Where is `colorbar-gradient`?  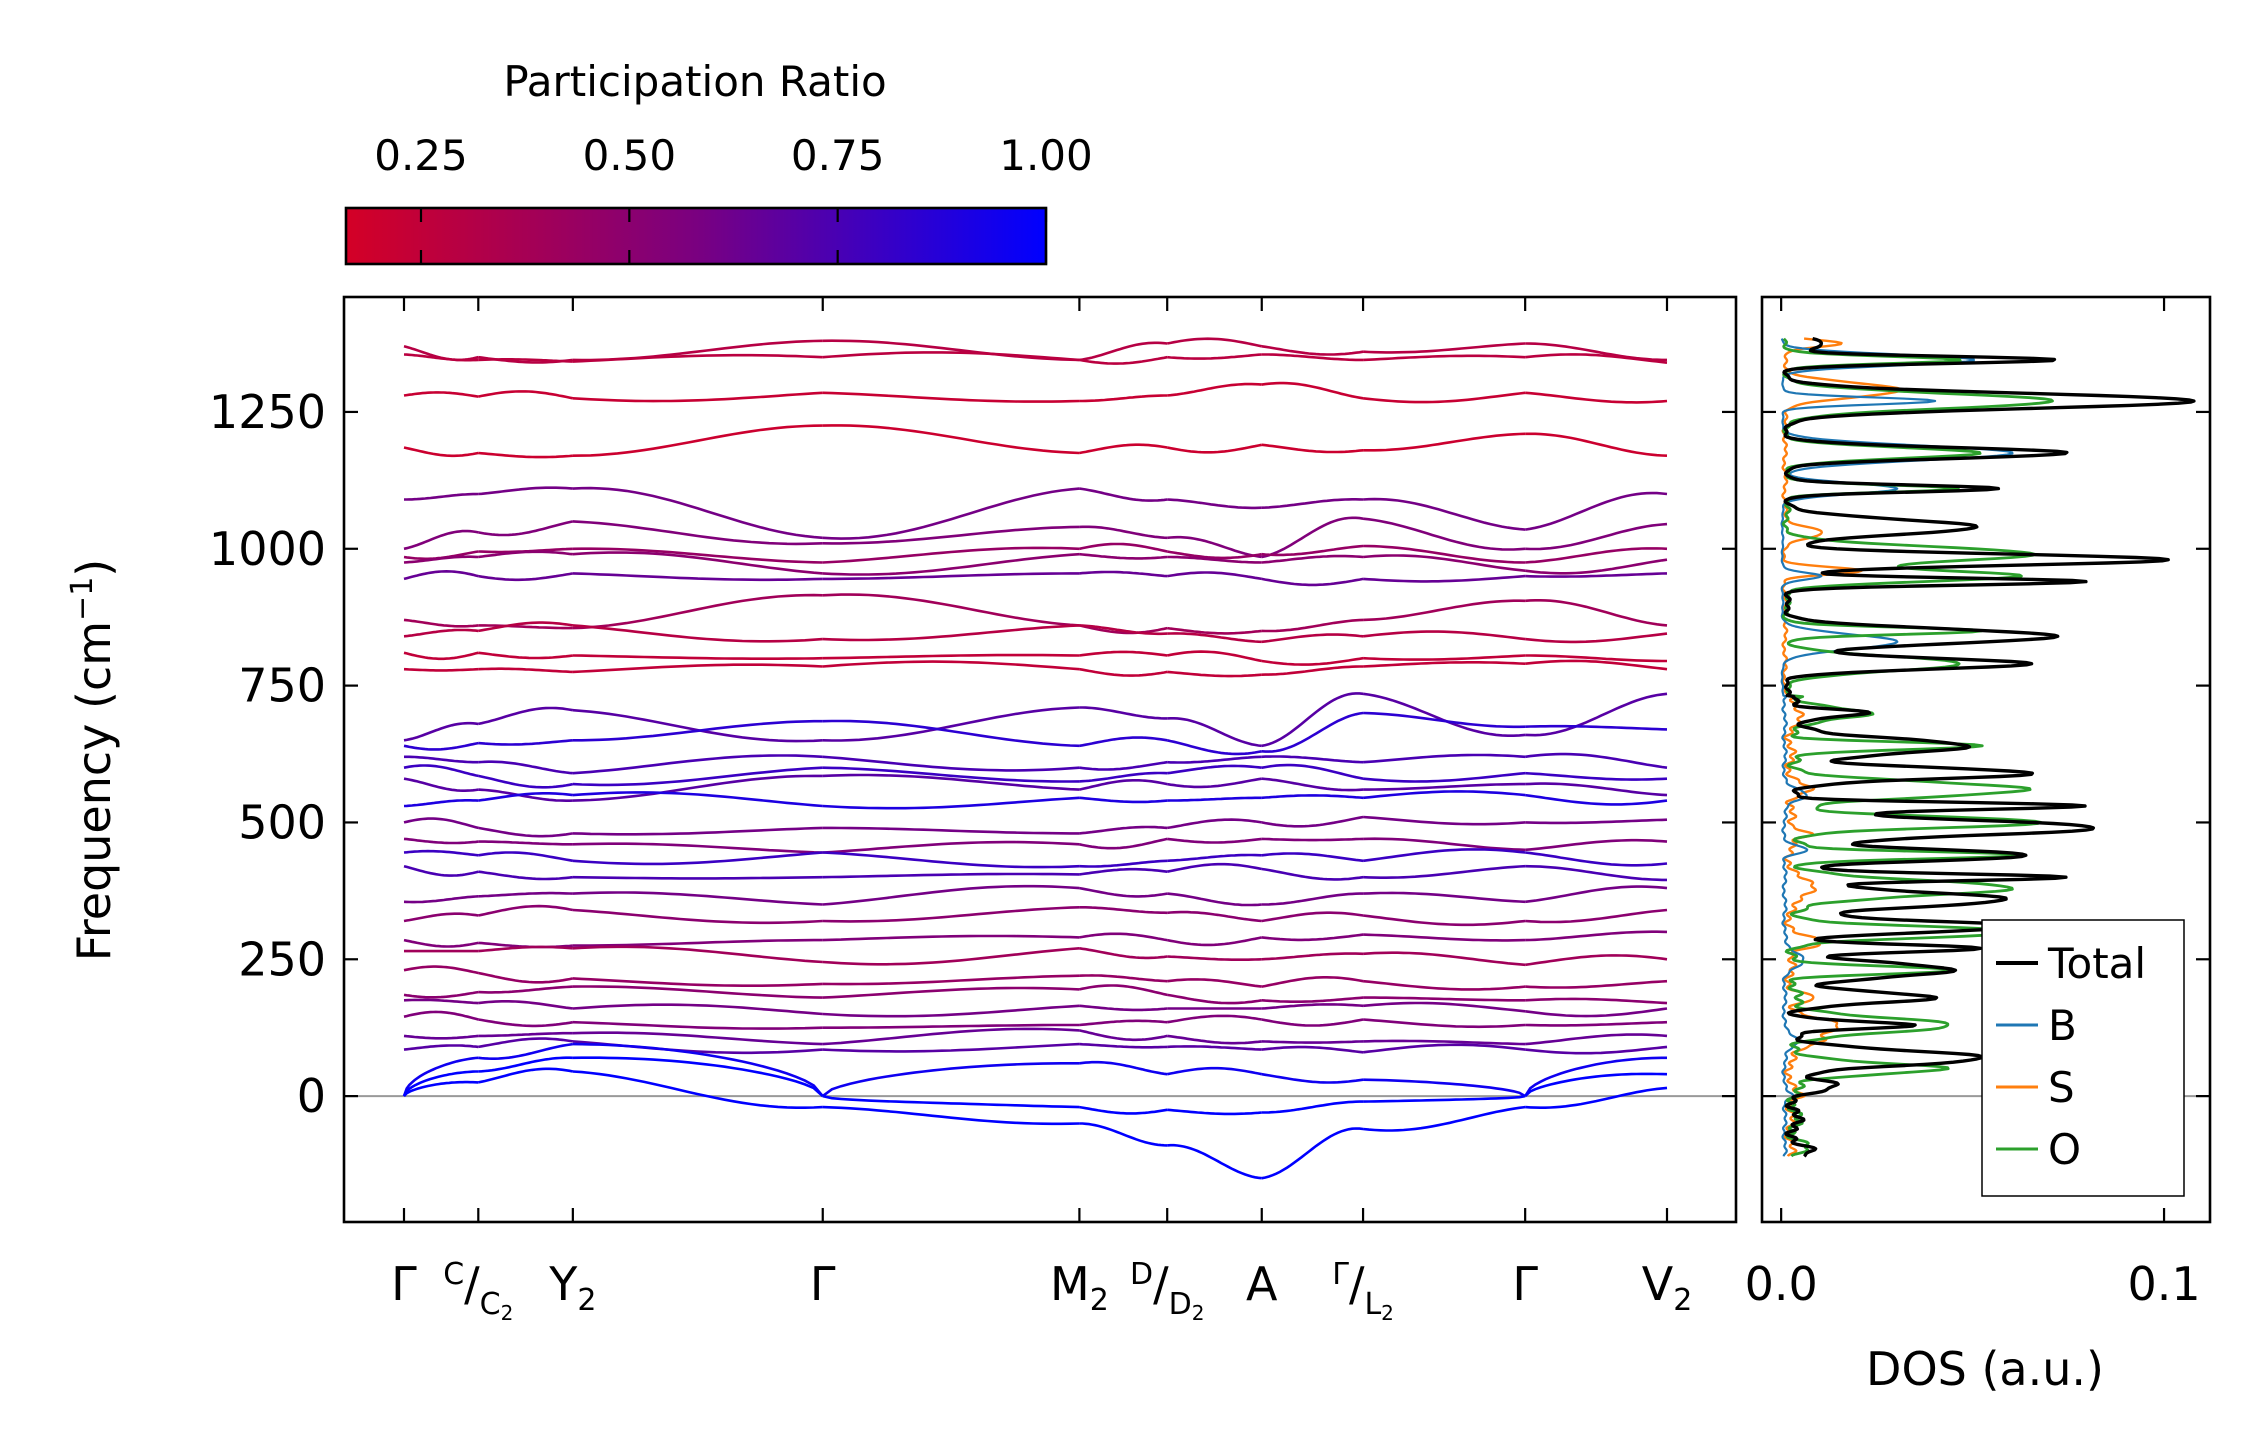 colorbar-gradient is located at coordinates (696, 236).